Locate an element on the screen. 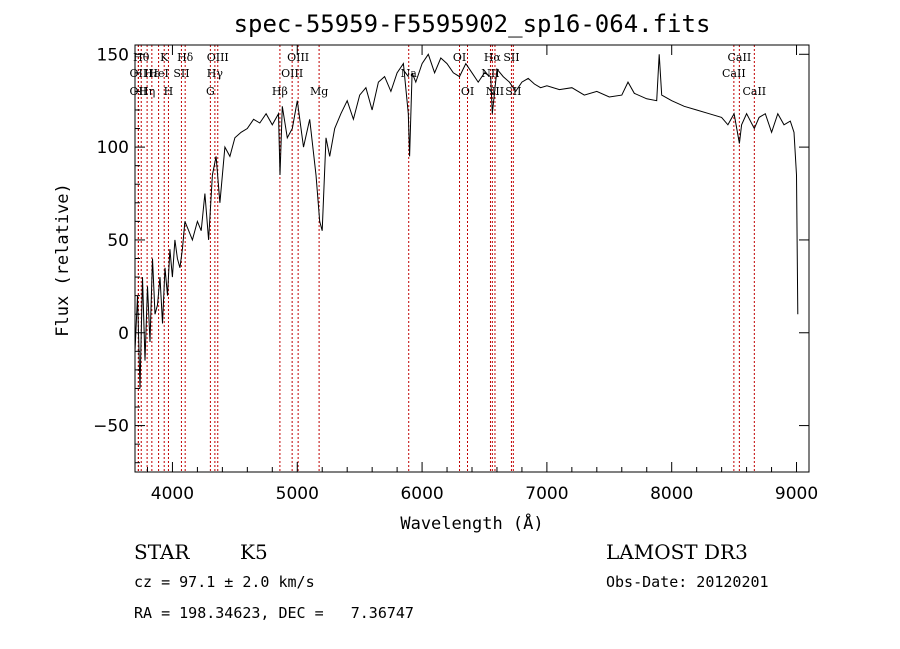 This screenshot has height=649, width=900. line-label-8: SII is located at coordinates (181, 73).